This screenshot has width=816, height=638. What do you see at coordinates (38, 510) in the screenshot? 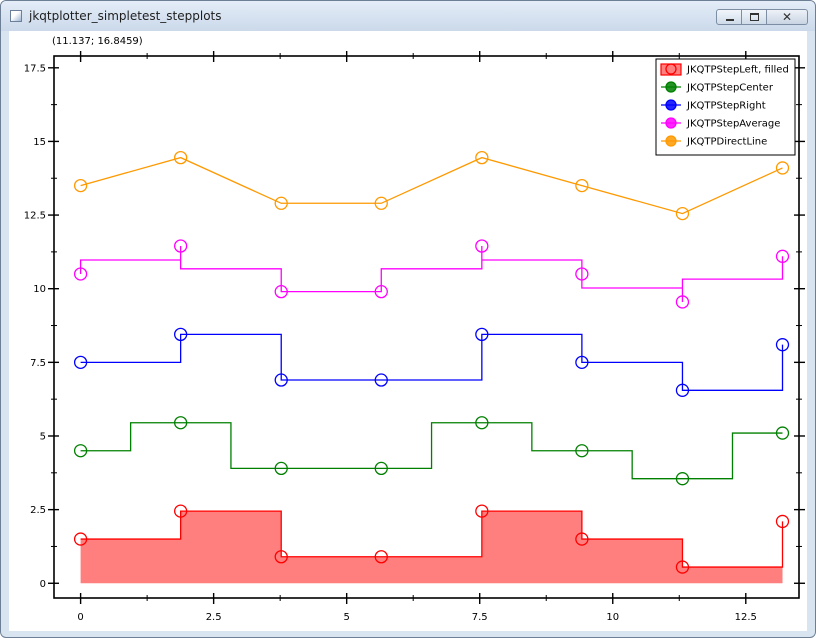
I see `y-tick-label: 2.5` at bounding box center [38, 510].